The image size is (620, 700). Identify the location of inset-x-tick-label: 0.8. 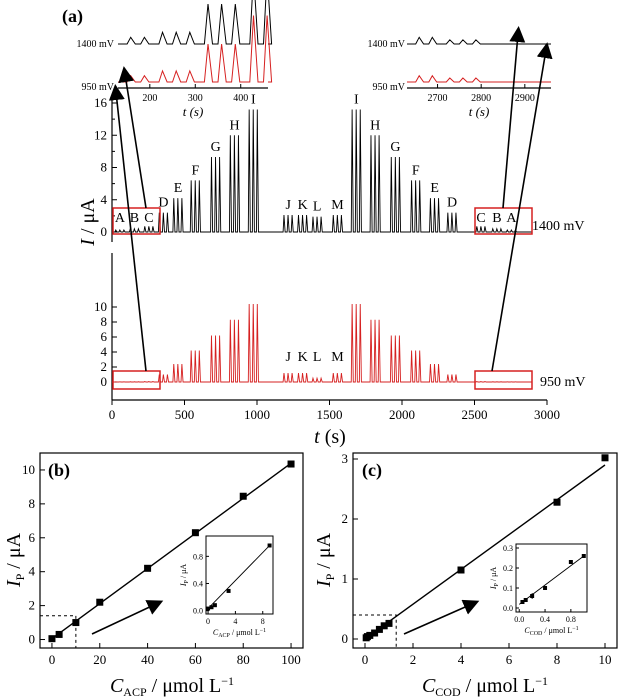
(571, 619).